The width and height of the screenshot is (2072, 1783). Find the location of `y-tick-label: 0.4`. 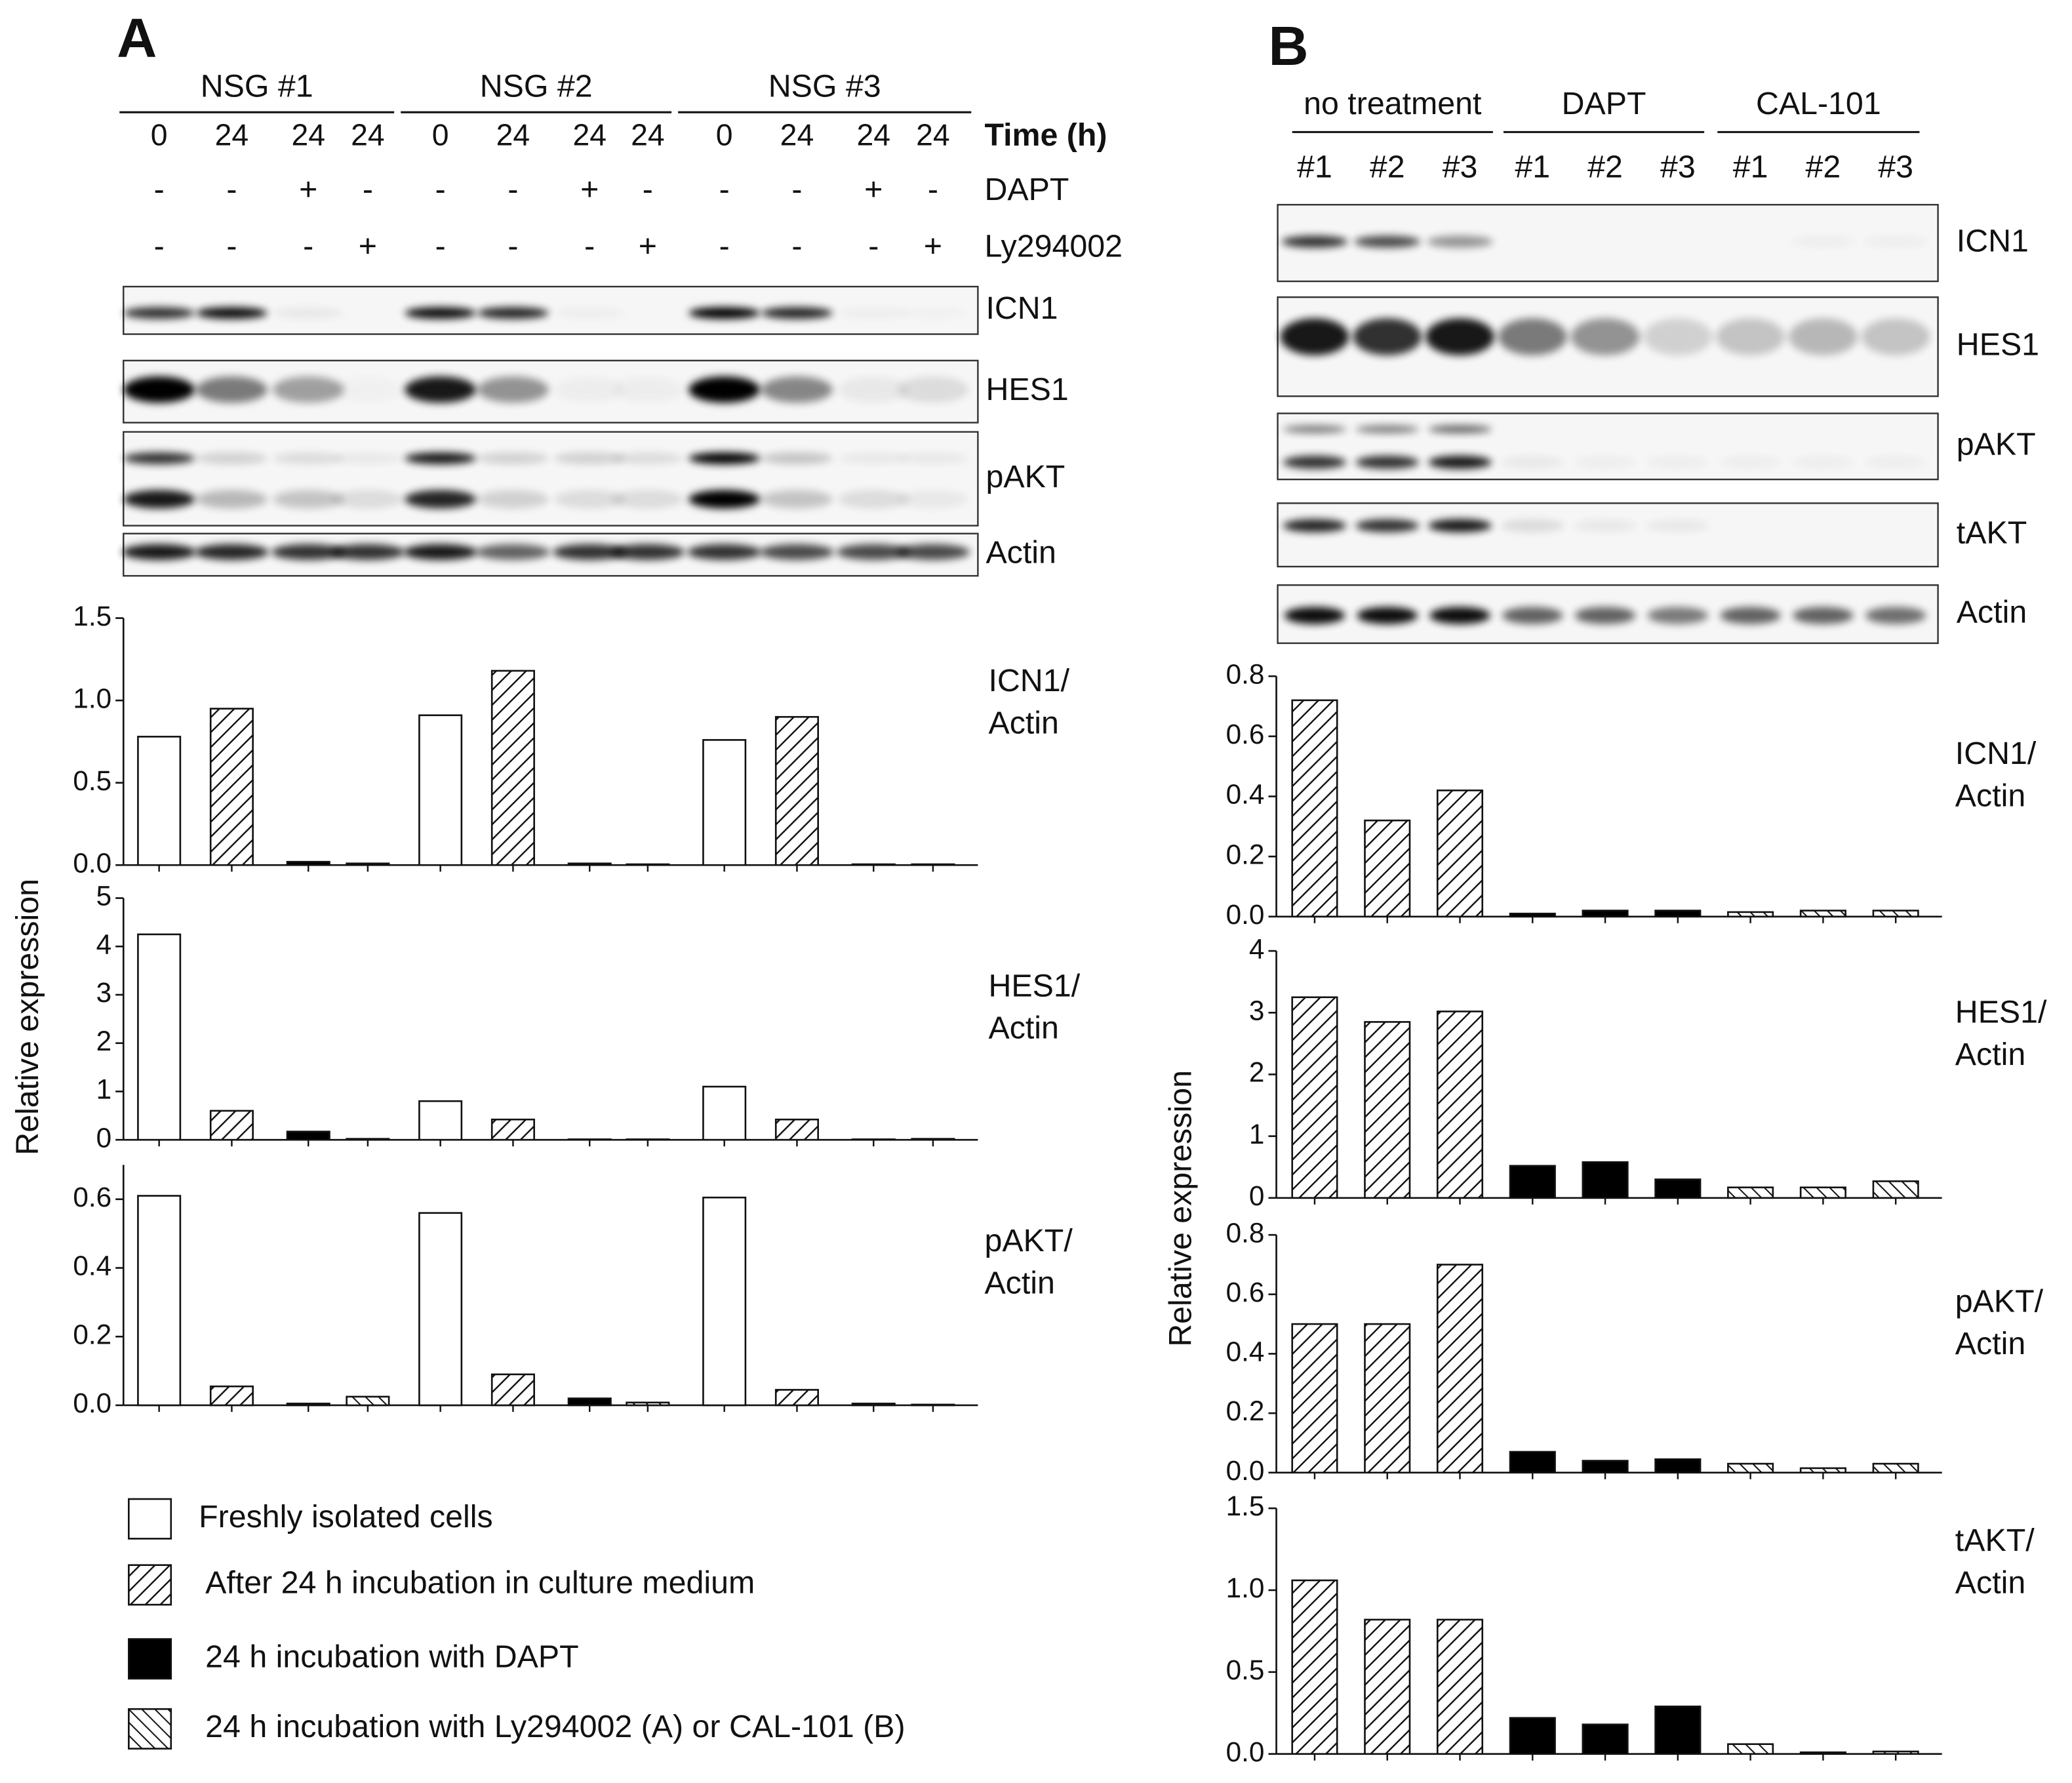

y-tick-label: 0.4 is located at coordinates (1246, 794).